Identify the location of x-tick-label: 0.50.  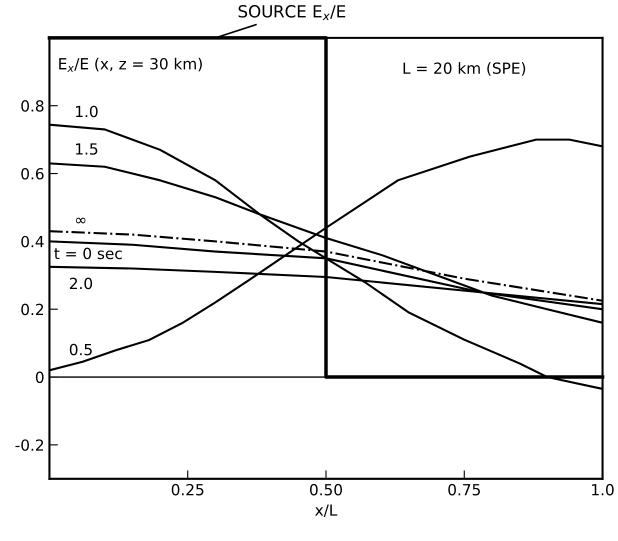
(326, 490).